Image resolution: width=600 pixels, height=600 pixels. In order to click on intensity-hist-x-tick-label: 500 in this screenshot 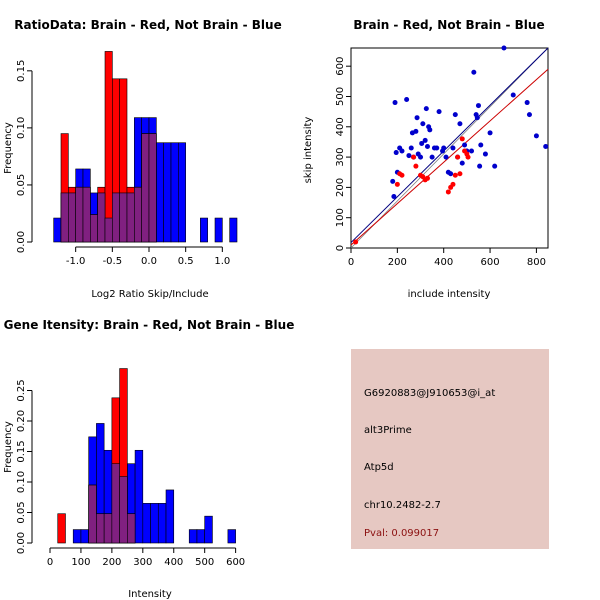, I will do `click(204, 562)`.